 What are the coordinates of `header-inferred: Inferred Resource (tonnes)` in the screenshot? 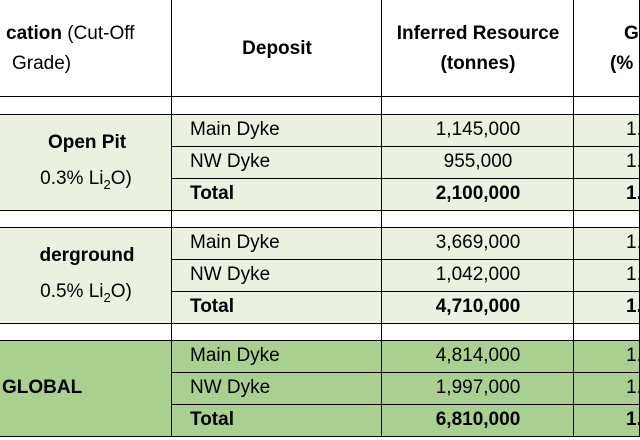 It's located at (478, 48).